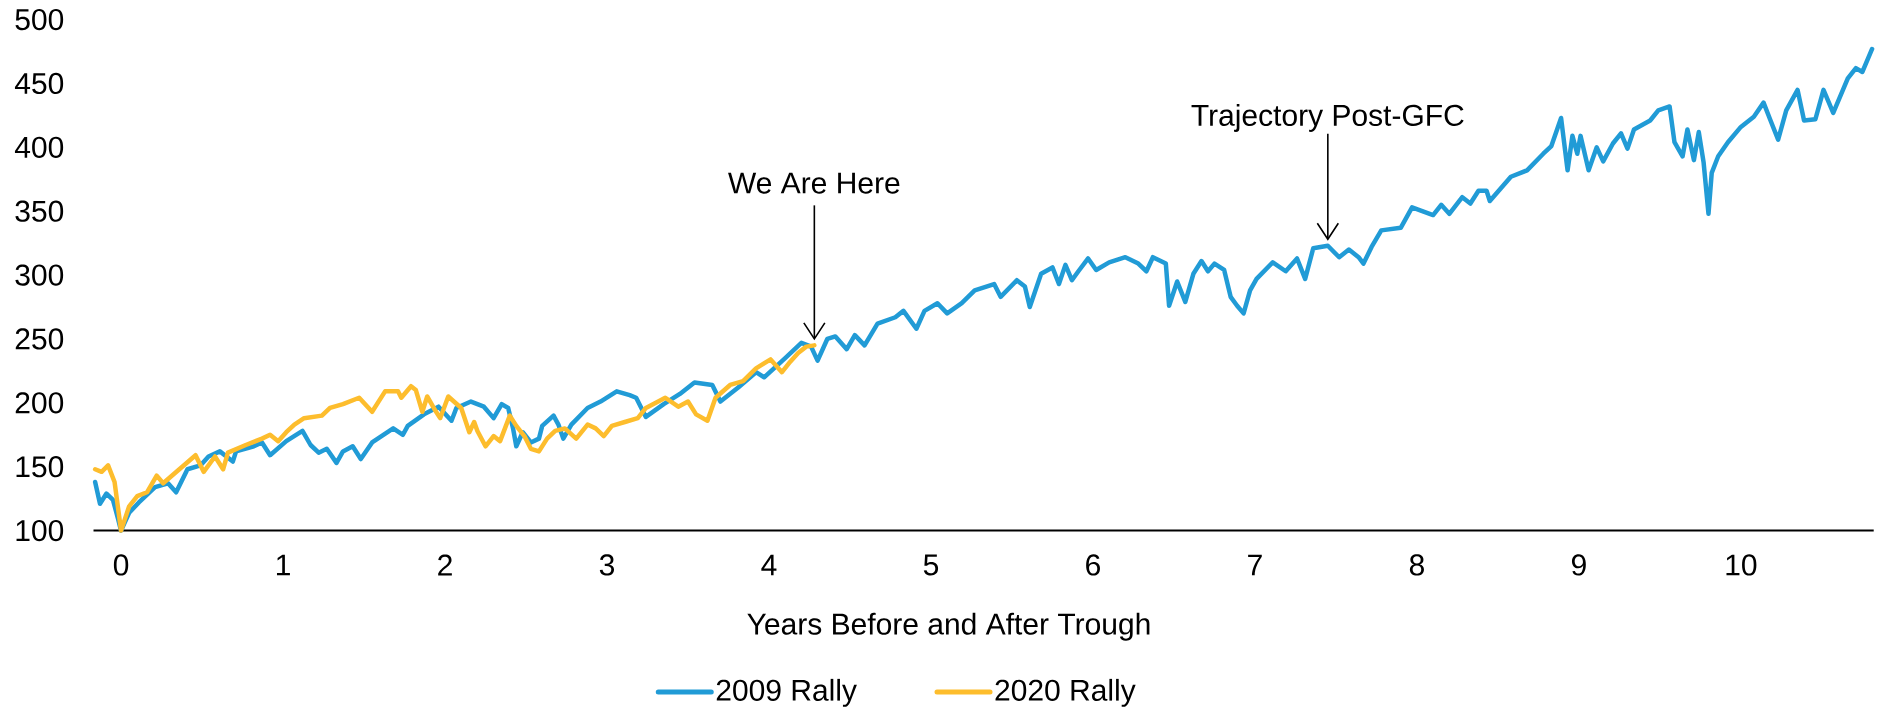 This screenshot has height=711, width=1884. What do you see at coordinates (1255, 565) in the screenshot?
I see `x-tick-label: 7` at bounding box center [1255, 565].